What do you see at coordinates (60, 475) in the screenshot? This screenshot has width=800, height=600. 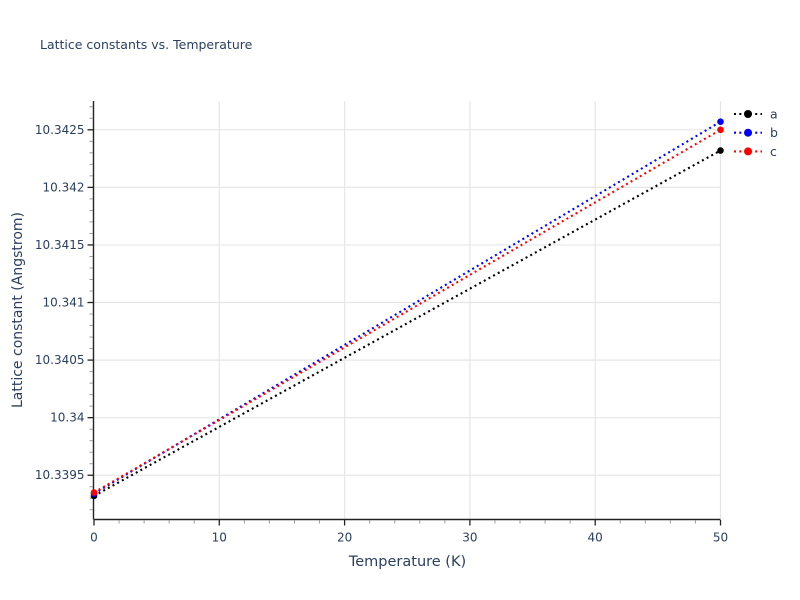 I see `y-tick-label: 10.3395` at bounding box center [60, 475].